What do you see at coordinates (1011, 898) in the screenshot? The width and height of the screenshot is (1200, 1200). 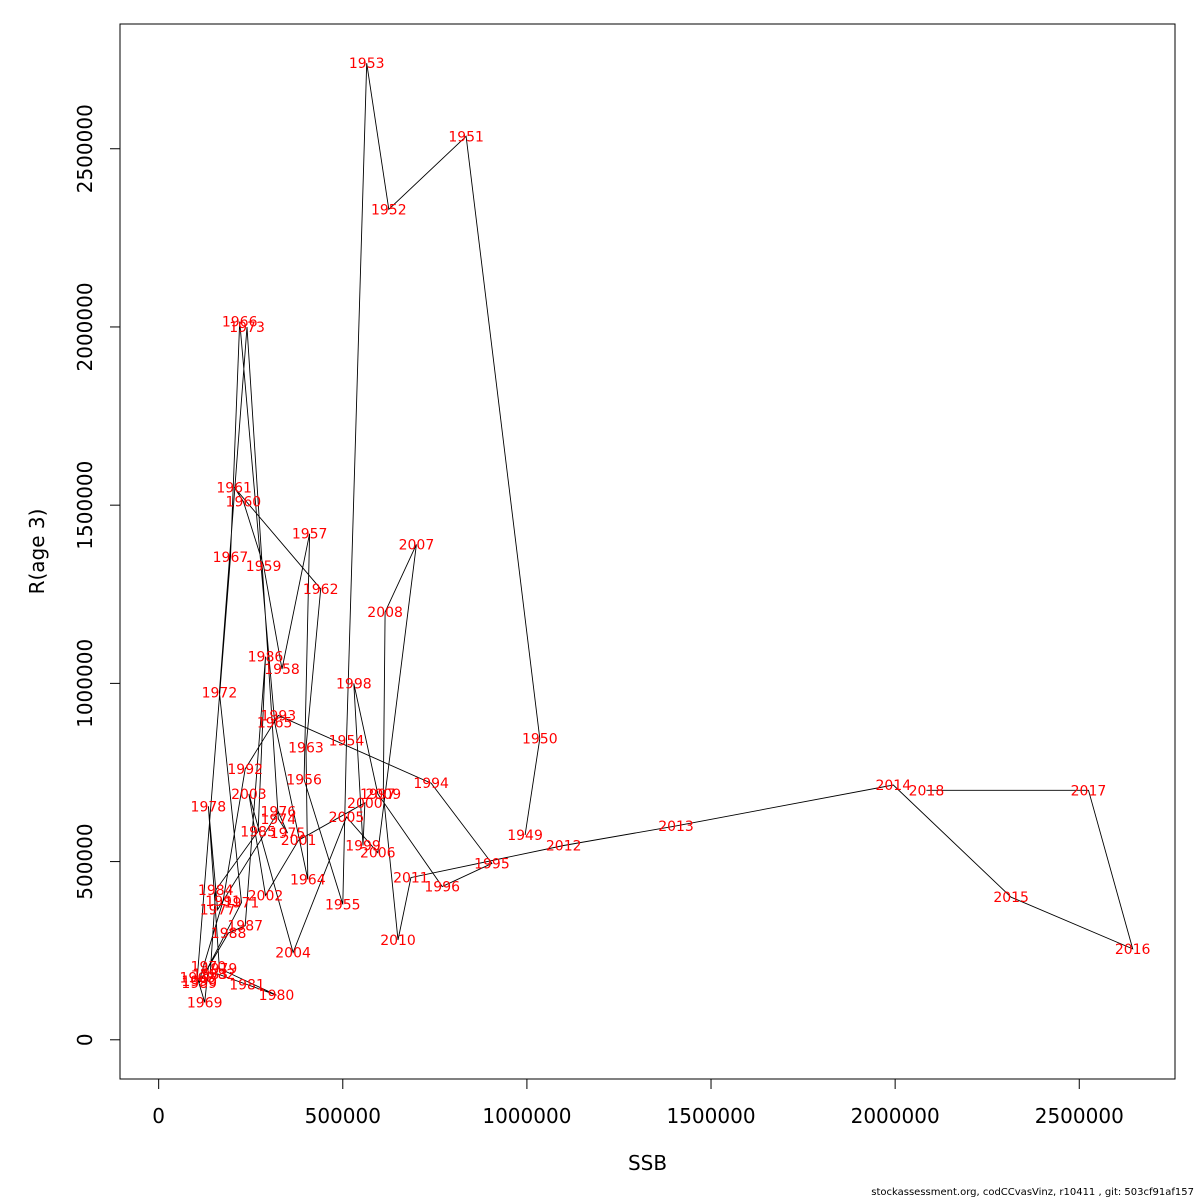 I see `data-point-label: 2015` at bounding box center [1011, 898].